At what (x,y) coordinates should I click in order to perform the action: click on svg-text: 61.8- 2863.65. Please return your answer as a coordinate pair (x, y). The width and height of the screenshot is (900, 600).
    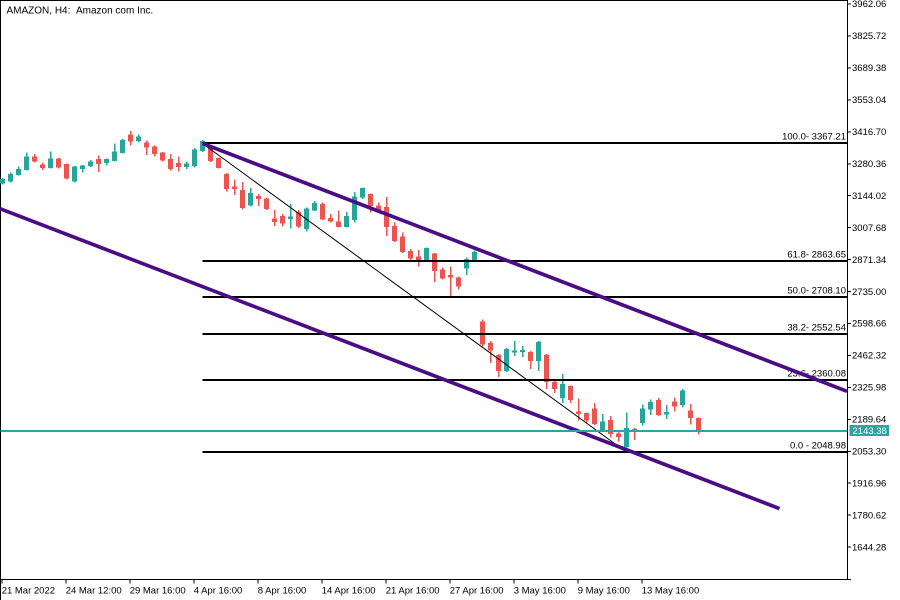
    Looking at the image, I should click on (816, 254).